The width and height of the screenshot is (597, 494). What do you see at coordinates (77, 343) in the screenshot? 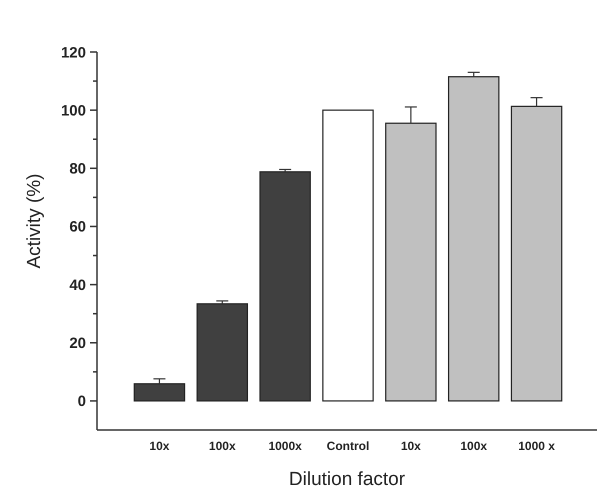
I see `y-tick-label: 20` at bounding box center [77, 343].